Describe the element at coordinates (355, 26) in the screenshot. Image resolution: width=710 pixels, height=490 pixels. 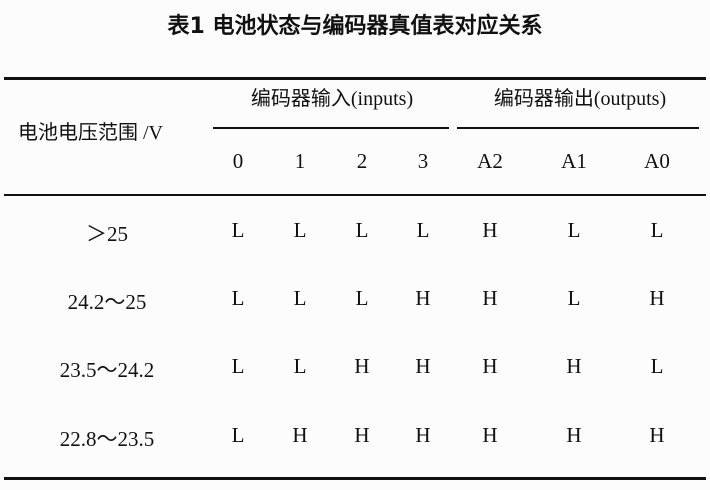
I see `table-title: 表1 电池状态与编码器真值表对应关系` at that location.